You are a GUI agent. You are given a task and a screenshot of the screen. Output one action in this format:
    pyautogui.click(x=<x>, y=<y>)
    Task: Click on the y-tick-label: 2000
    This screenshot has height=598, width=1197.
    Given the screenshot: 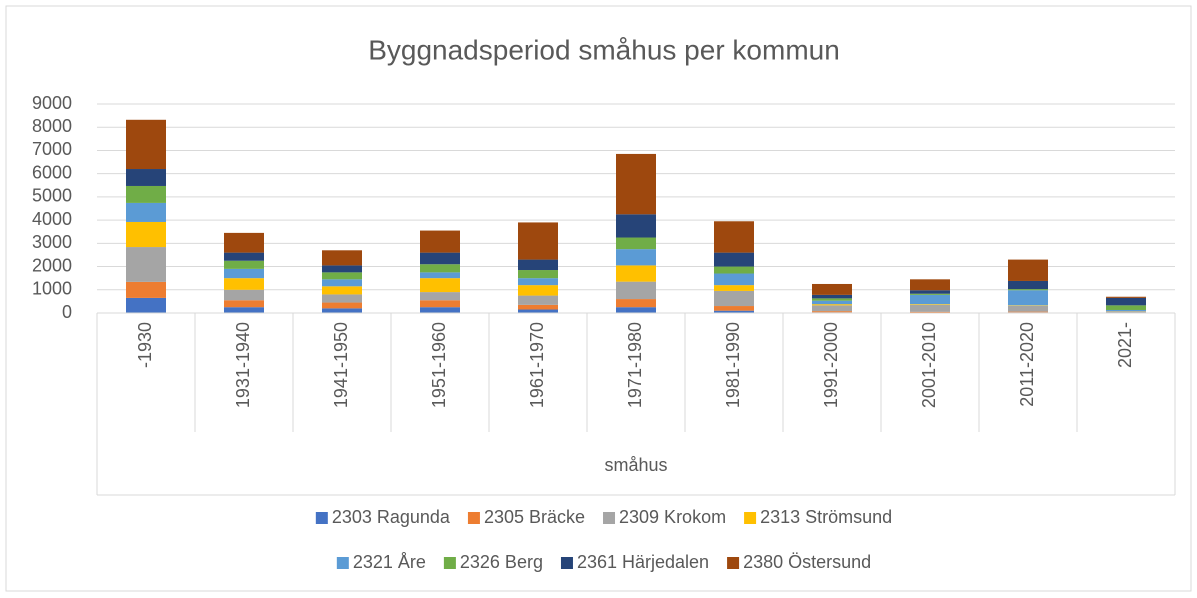 What is the action you would take?
    pyautogui.click(x=52, y=265)
    